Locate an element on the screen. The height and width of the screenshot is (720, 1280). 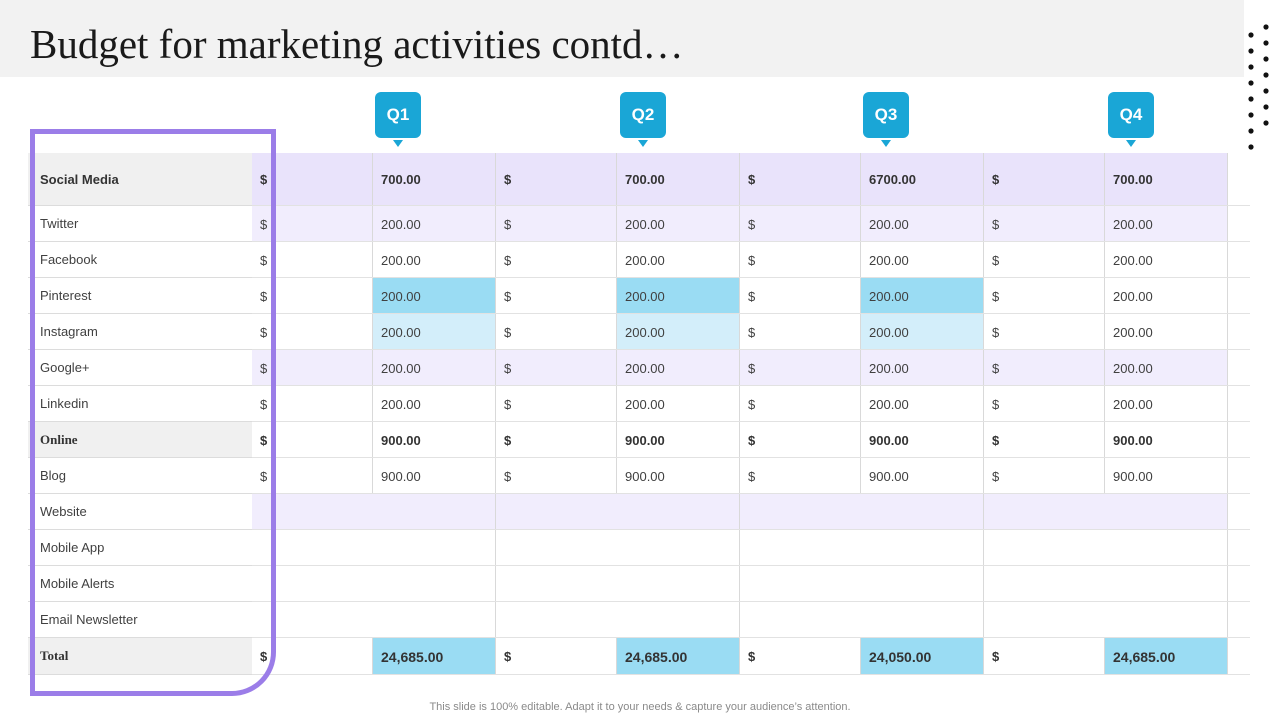
quarter-badge-q2: Q2 is located at coordinates (643, 115).